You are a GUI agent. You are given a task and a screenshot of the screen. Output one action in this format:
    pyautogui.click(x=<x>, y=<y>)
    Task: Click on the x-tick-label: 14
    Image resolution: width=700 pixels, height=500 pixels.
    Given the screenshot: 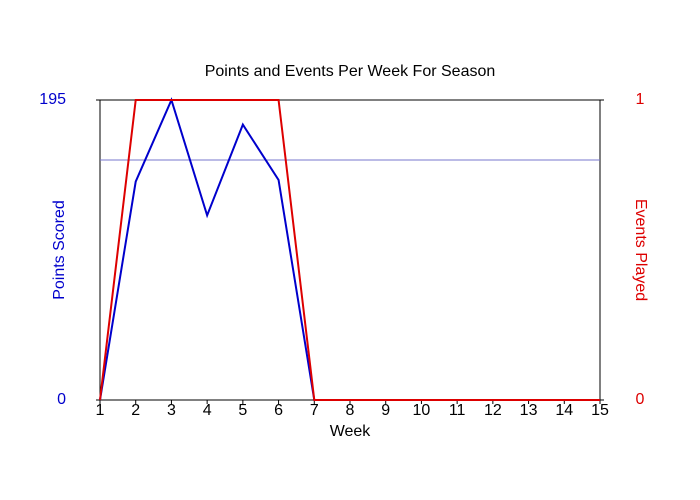 What is the action you would take?
    pyautogui.click(x=564, y=410)
    